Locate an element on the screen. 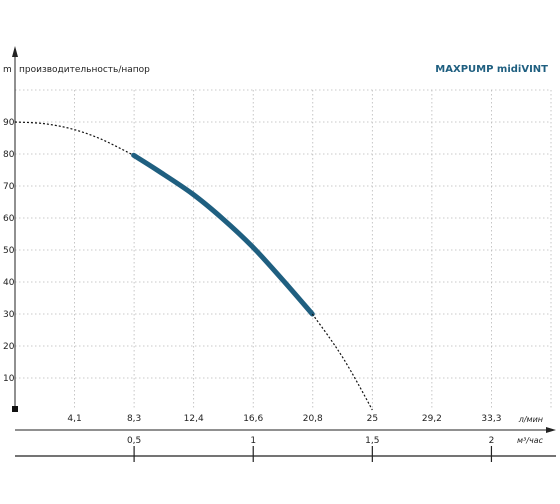 The image size is (560, 504). x-tick-label-lmin: 20,8 is located at coordinates (313, 419).